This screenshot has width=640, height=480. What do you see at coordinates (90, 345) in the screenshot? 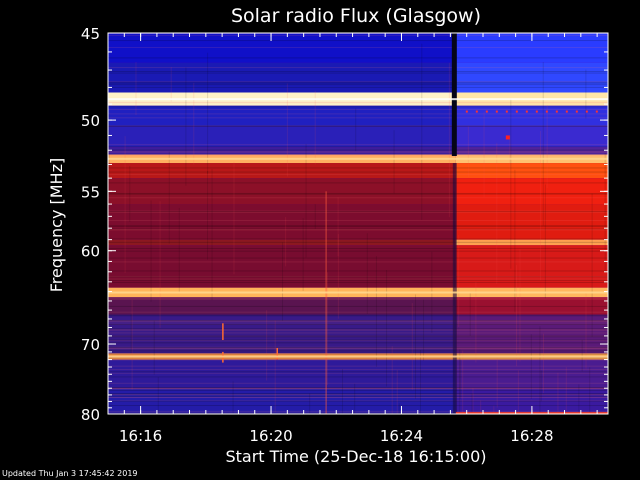
I see `y-tick-label: 70` at bounding box center [90, 345].